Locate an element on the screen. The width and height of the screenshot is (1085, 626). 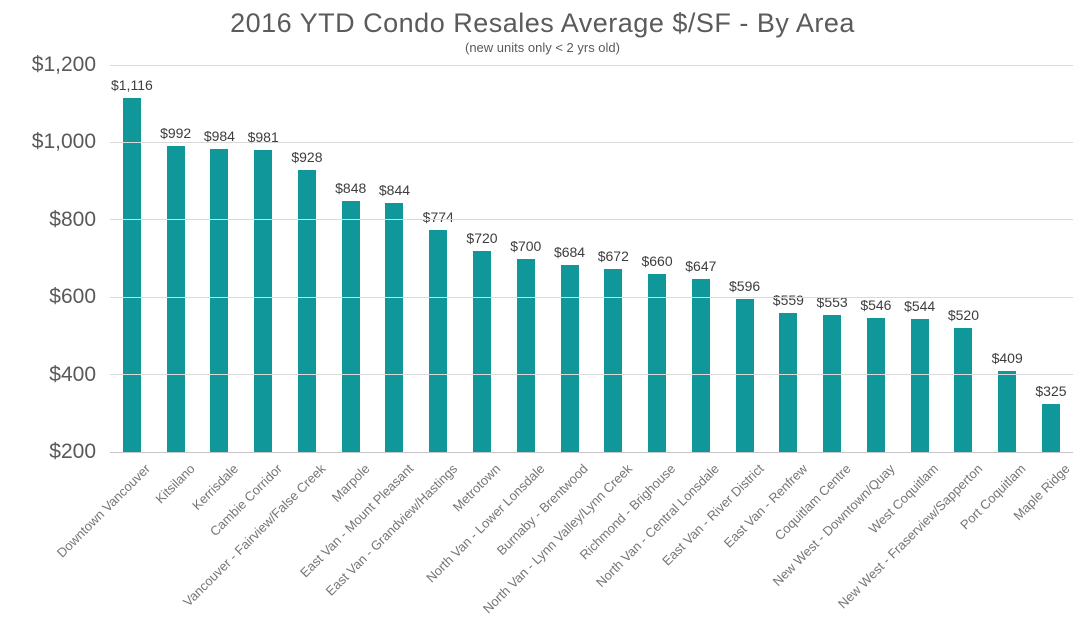
bar-slot: $672 North Van - Lynn Valley/Lynn Creek is located at coordinates (557, 340).